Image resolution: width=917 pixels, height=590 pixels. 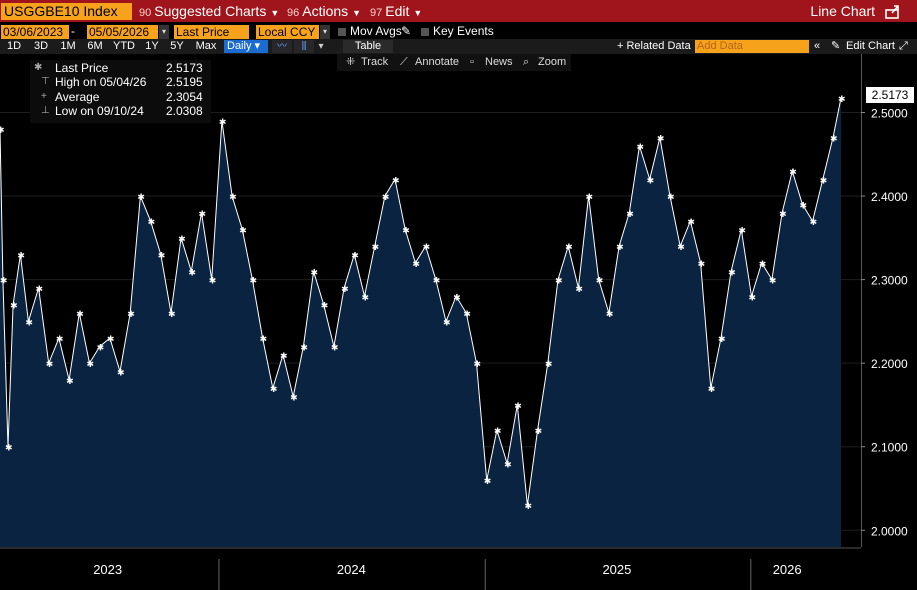 What do you see at coordinates (552, 62) in the screenshot?
I see `zoom-button: Zoom` at bounding box center [552, 62].